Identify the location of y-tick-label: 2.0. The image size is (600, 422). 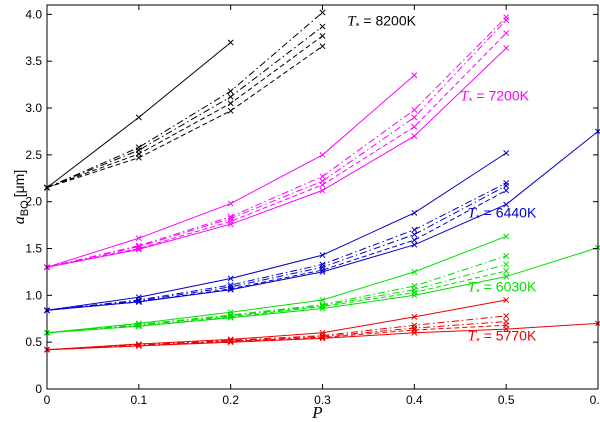
(33, 202).